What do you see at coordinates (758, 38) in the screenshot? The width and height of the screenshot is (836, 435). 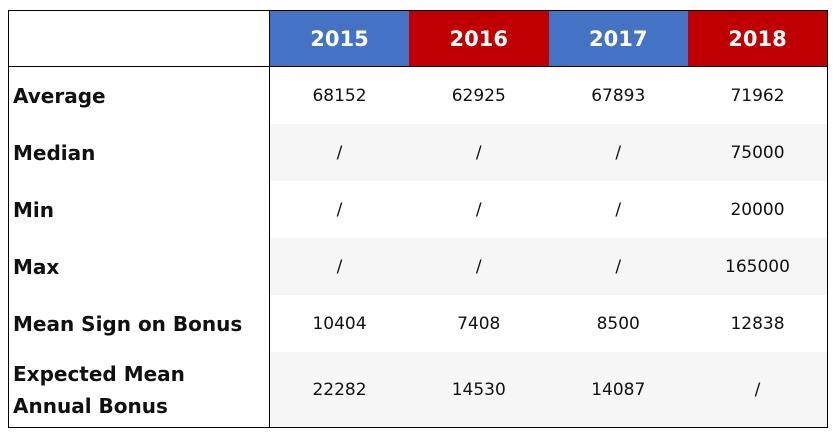 I see `year-header: 2018` at bounding box center [758, 38].